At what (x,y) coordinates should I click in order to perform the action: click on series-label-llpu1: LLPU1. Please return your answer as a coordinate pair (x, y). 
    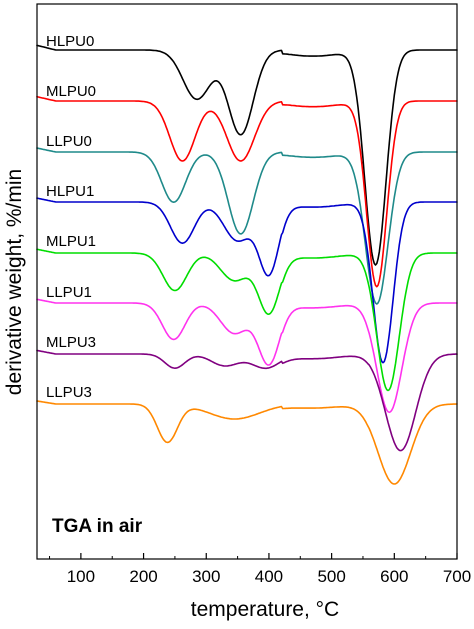
    Looking at the image, I should click on (69, 292).